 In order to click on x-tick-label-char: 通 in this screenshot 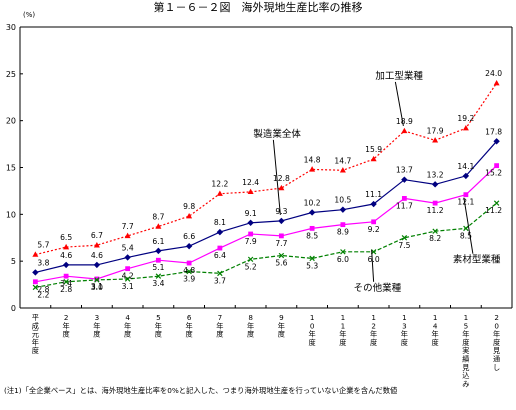, I will do `click(496, 359)`.